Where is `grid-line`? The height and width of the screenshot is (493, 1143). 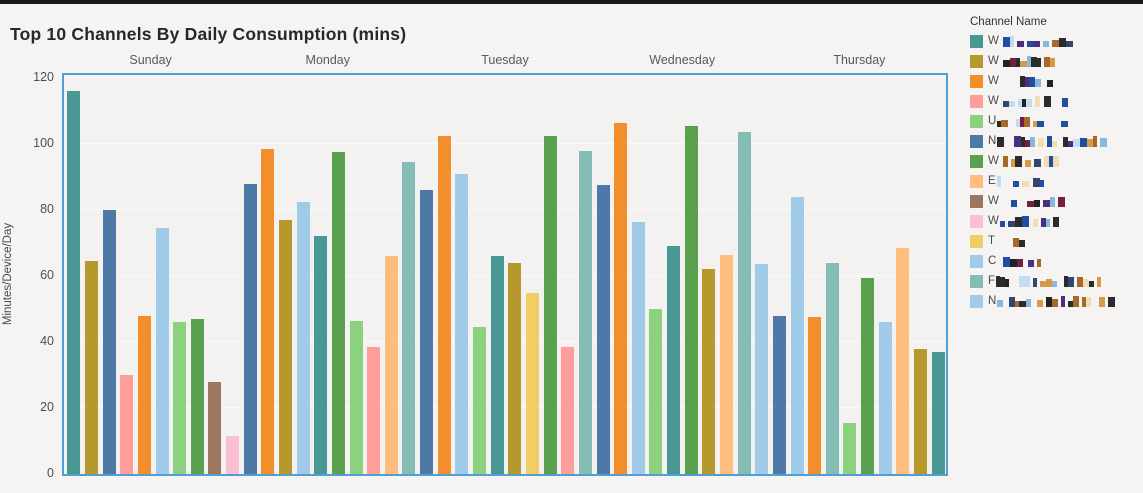
grid-line is located at coordinates (505, 77).